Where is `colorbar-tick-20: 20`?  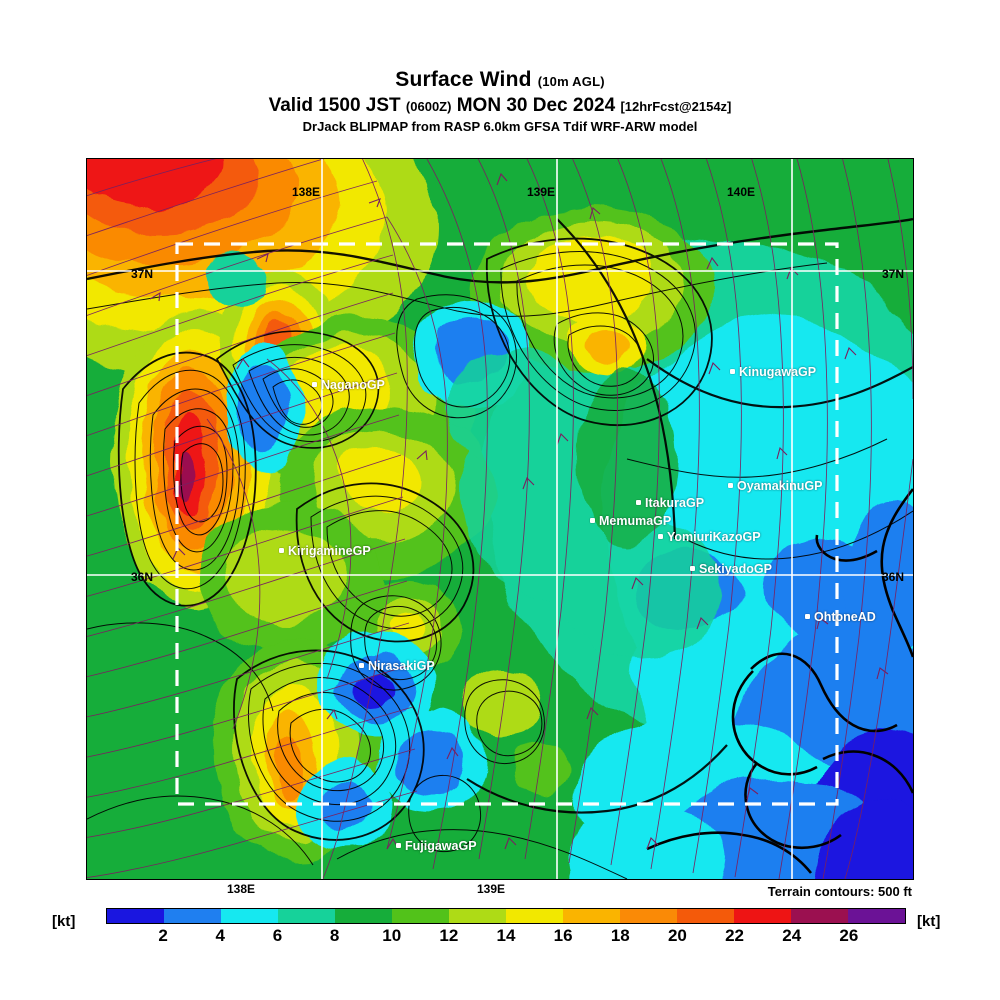
colorbar-tick-20: 20 is located at coordinates (677, 935).